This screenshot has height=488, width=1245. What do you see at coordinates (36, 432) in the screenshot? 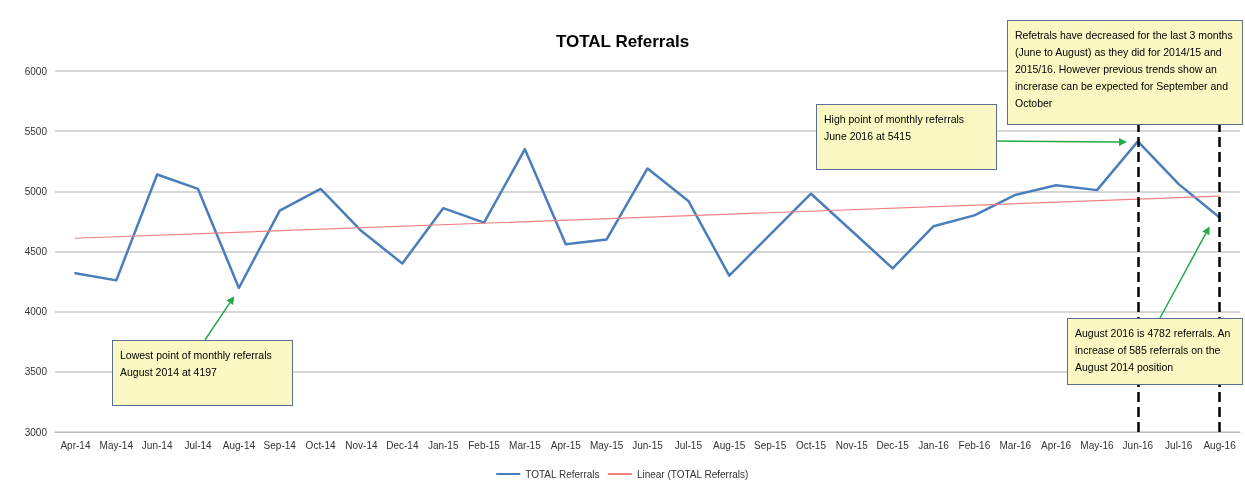
I see `y-tick-label: 3000` at bounding box center [36, 432].